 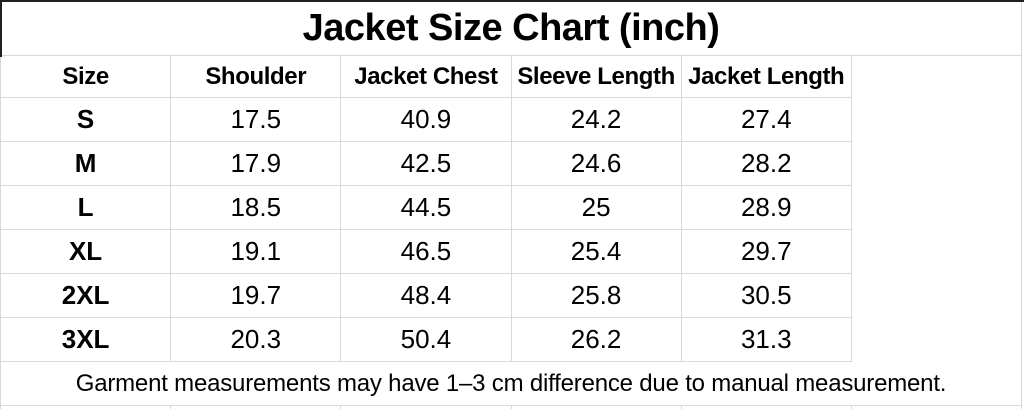 What do you see at coordinates (766, 120) in the screenshot?
I see `measurement-cell: 27.4` at bounding box center [766, 120].